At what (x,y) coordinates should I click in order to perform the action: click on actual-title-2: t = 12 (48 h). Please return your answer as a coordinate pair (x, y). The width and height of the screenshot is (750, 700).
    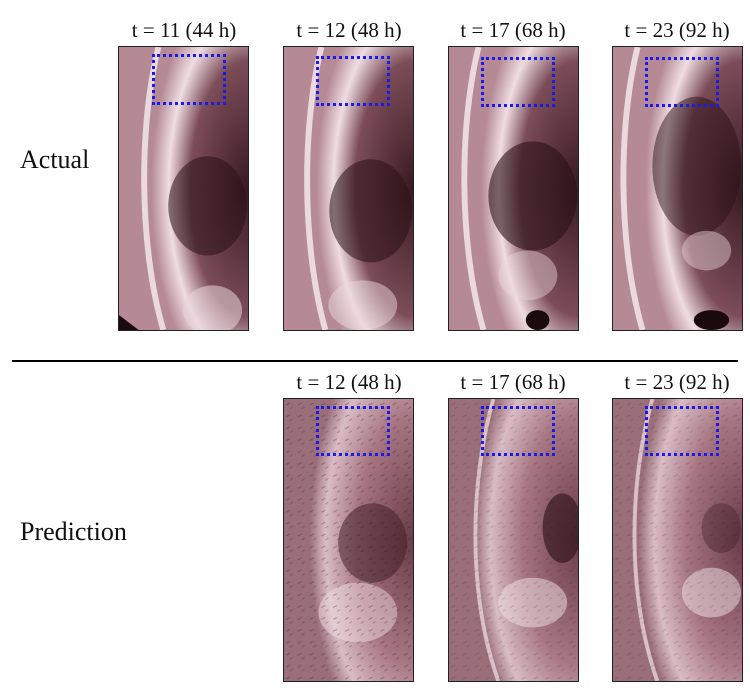
    Looking at the image, I should click on (349, 30).